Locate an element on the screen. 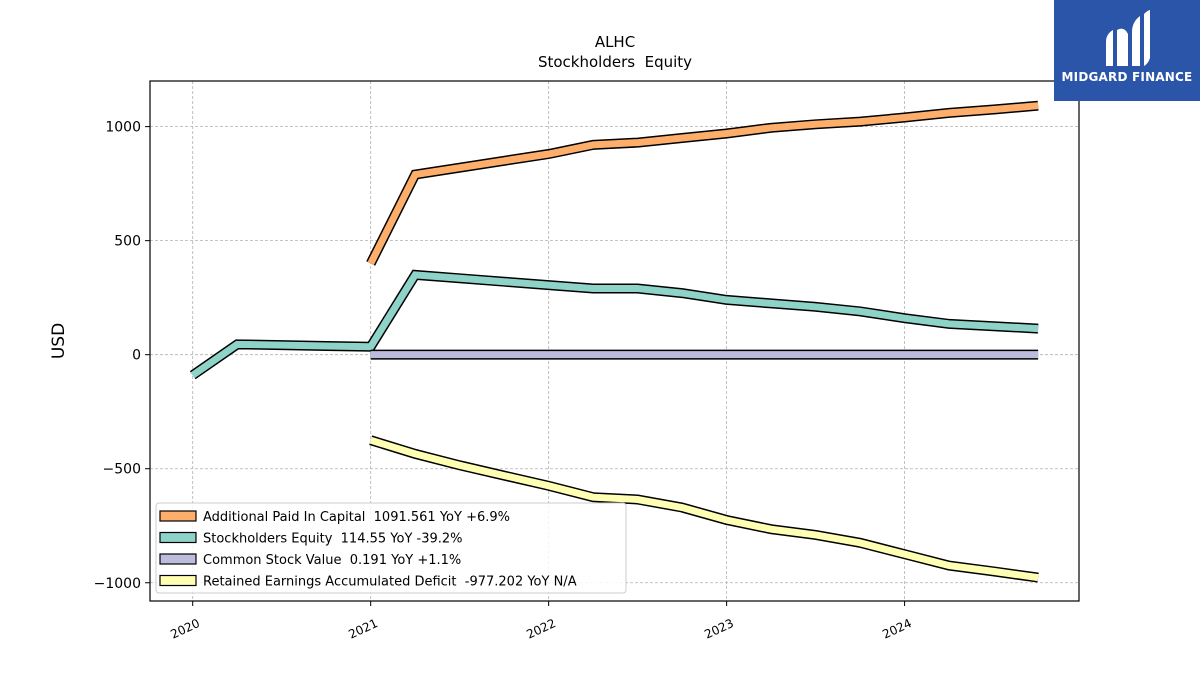 The height and width of the screenshot is (675, 1200). legend-box is located at coordinates (391, 548).